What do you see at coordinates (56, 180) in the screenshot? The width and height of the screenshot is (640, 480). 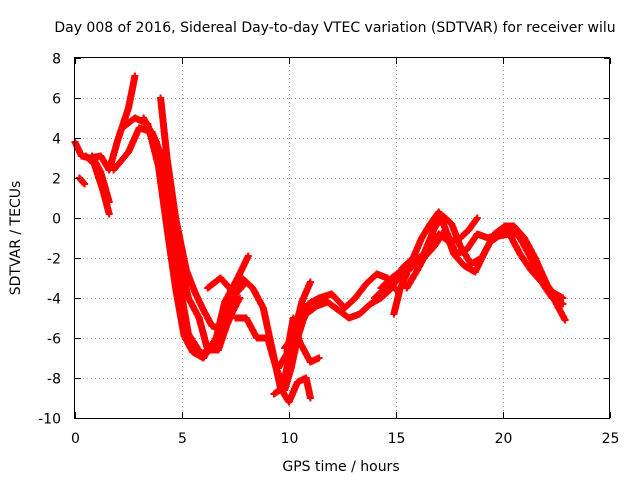 I see `y-tick-label: 2` at bounding box center [56, 180].